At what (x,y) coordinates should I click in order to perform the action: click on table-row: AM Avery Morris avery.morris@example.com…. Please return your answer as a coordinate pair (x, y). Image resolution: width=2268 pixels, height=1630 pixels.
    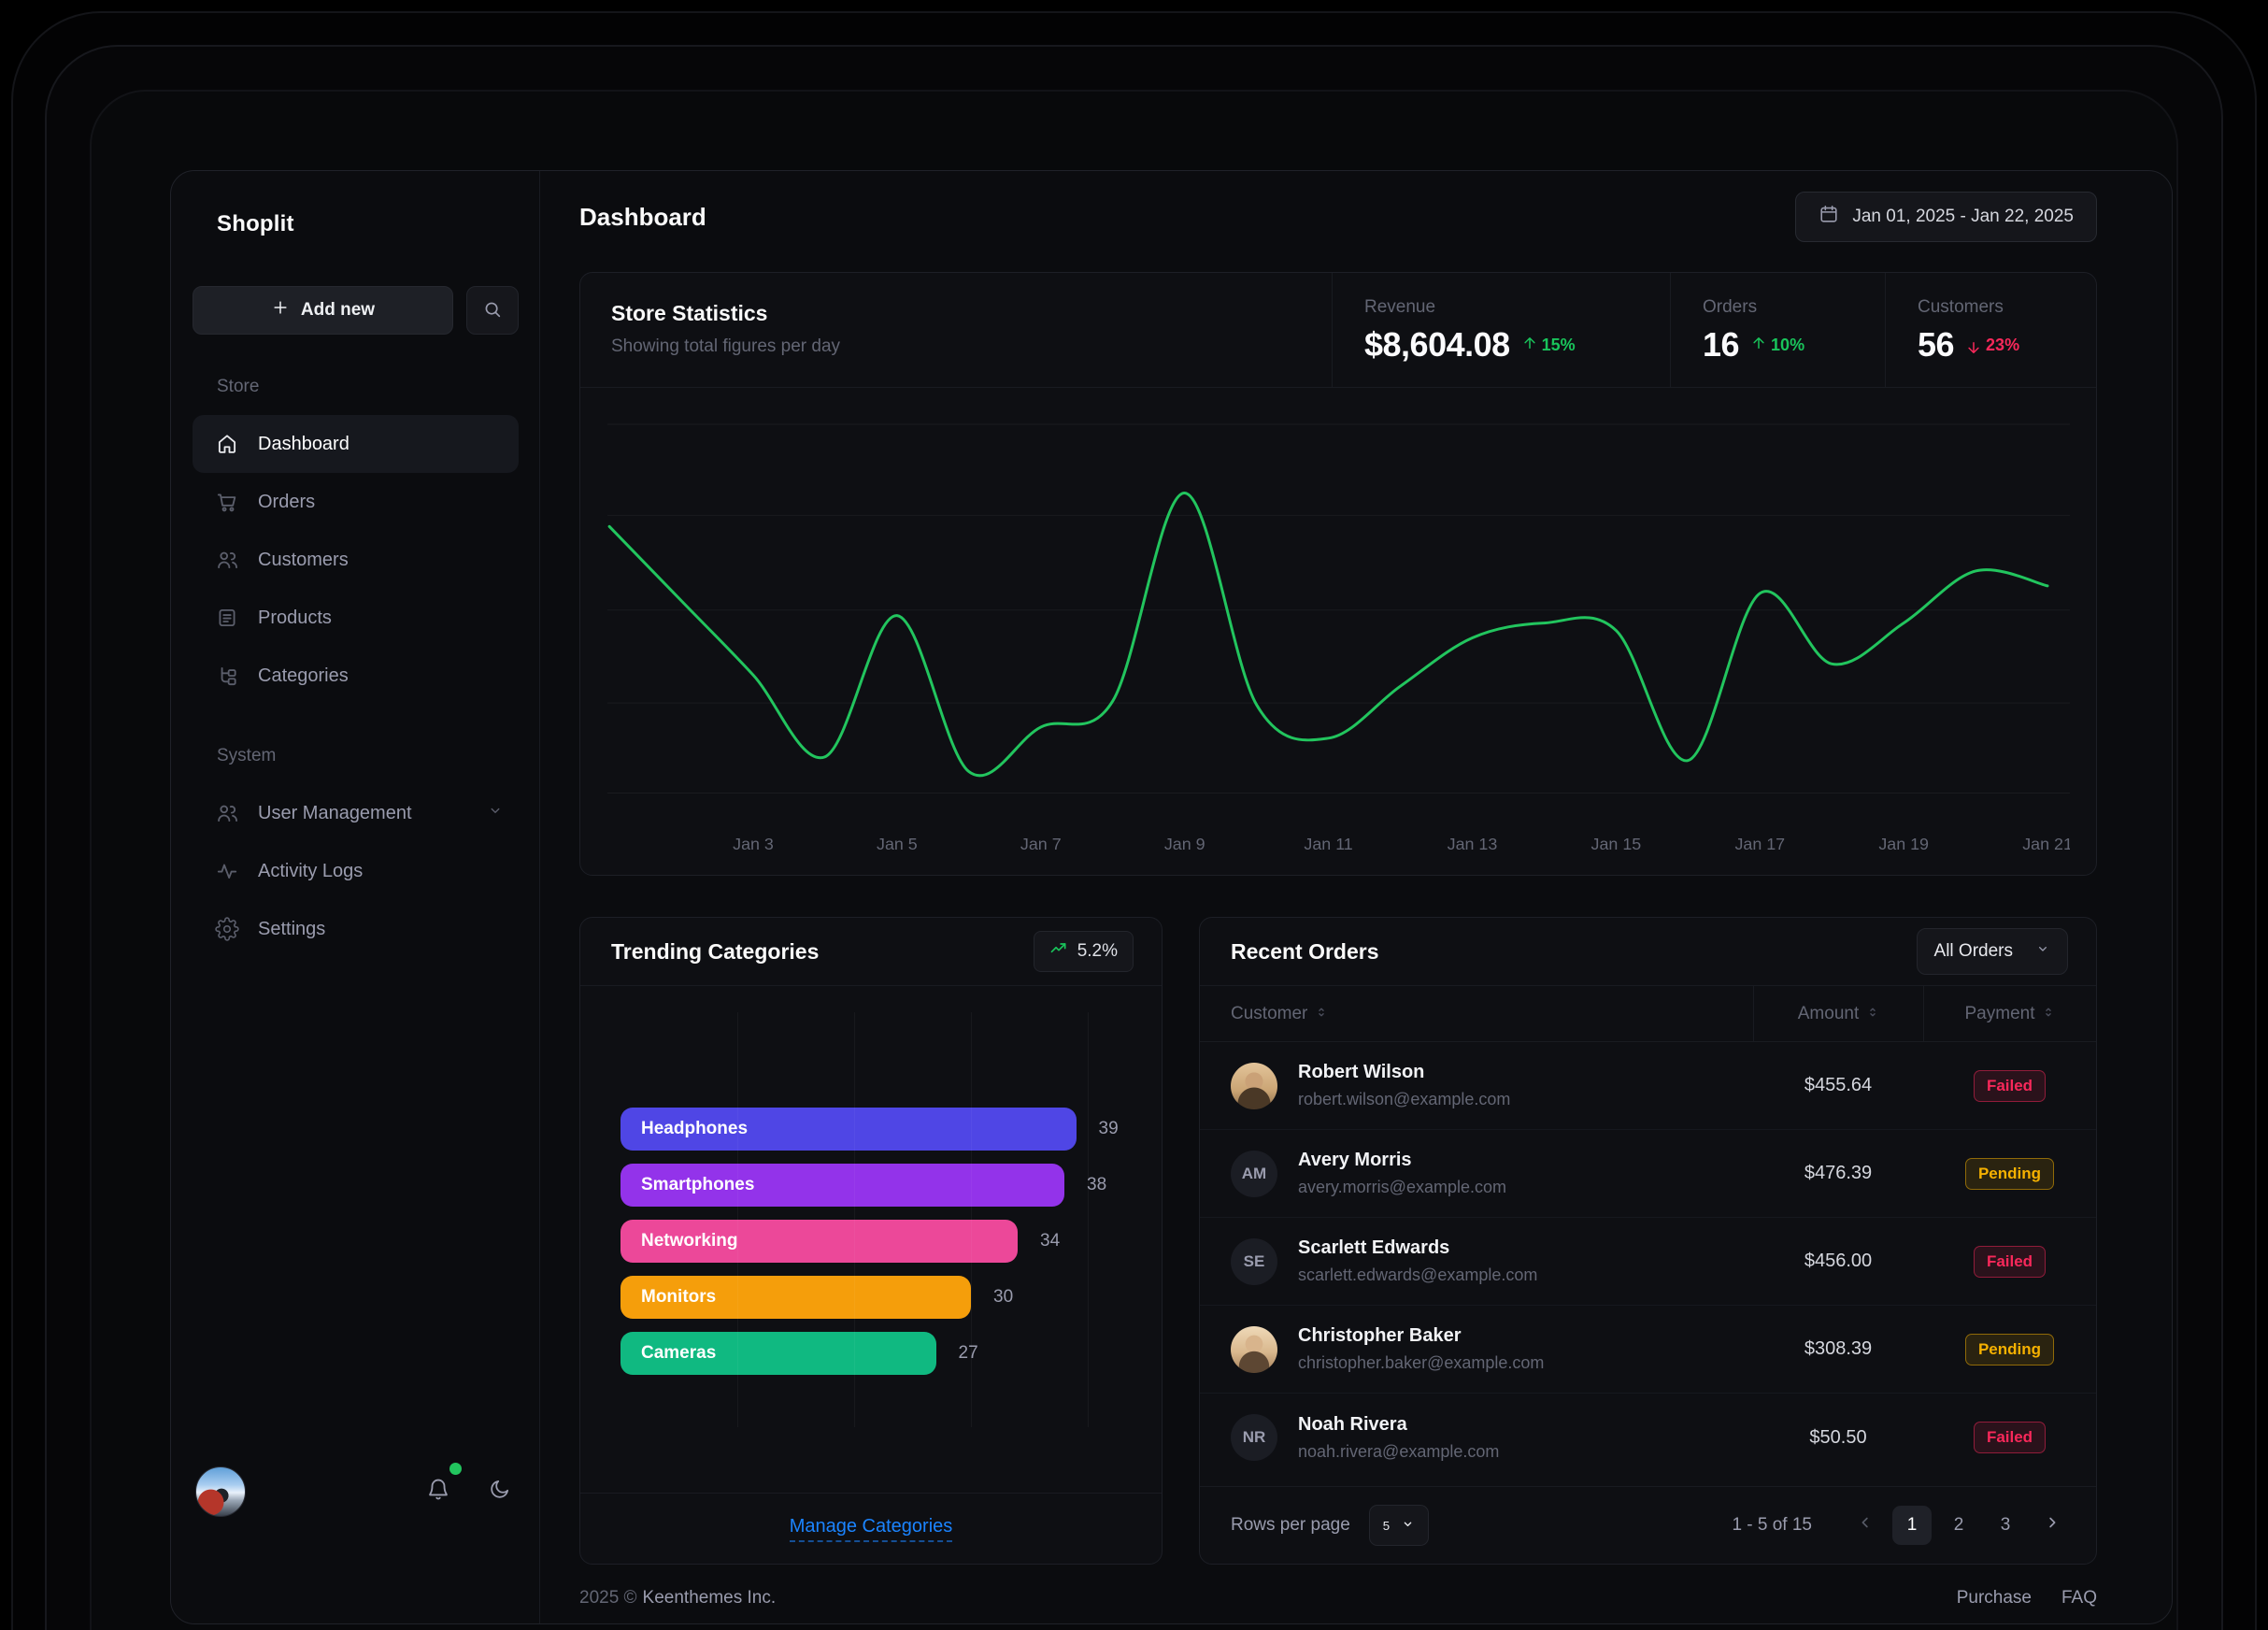
    Looking at the image, I should click on (1648, 1174).